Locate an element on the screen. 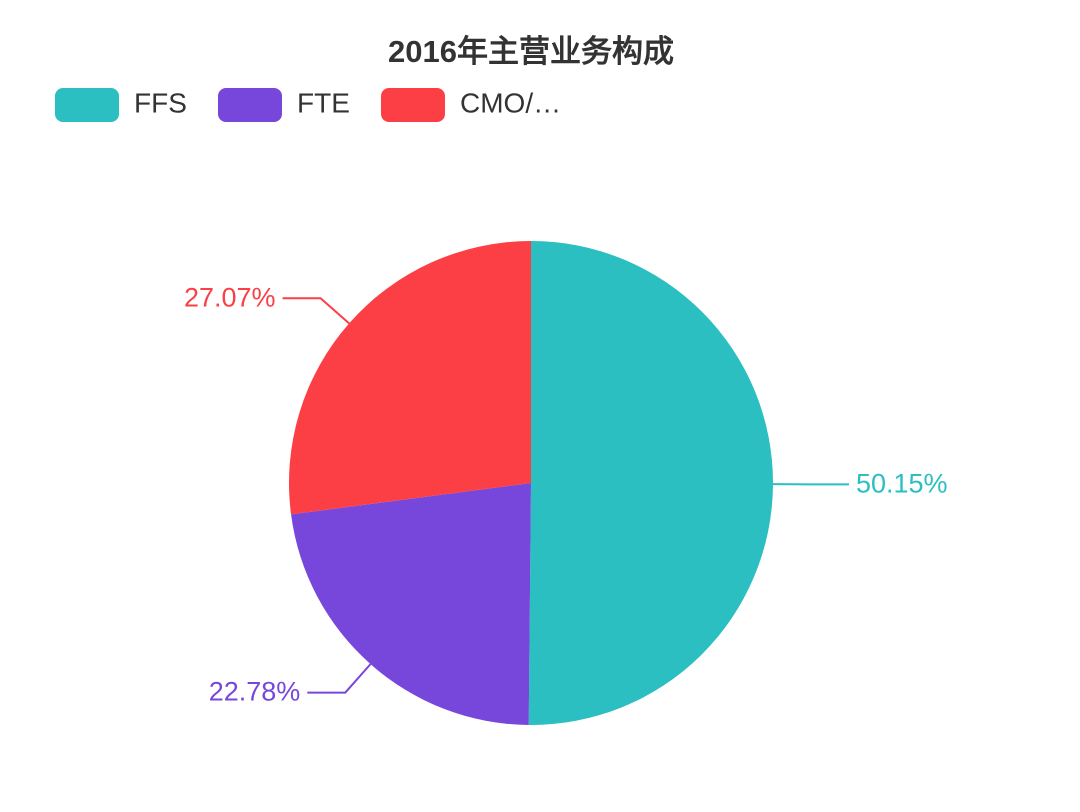 This screenshot has height=812, width=1080. legend-label: FFS is located at coordinates (160, 102).